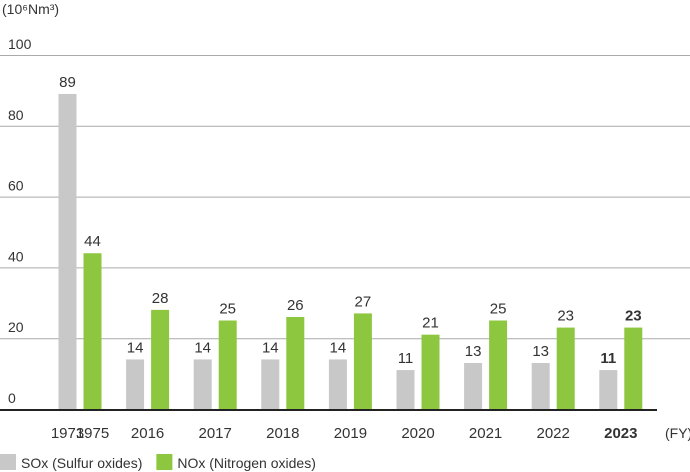 The width and height of the screenshot is (690, 472). Describe the element at coordinates (620, 433) in the screenshot. I see `x-tick-label: 2023` at that location.